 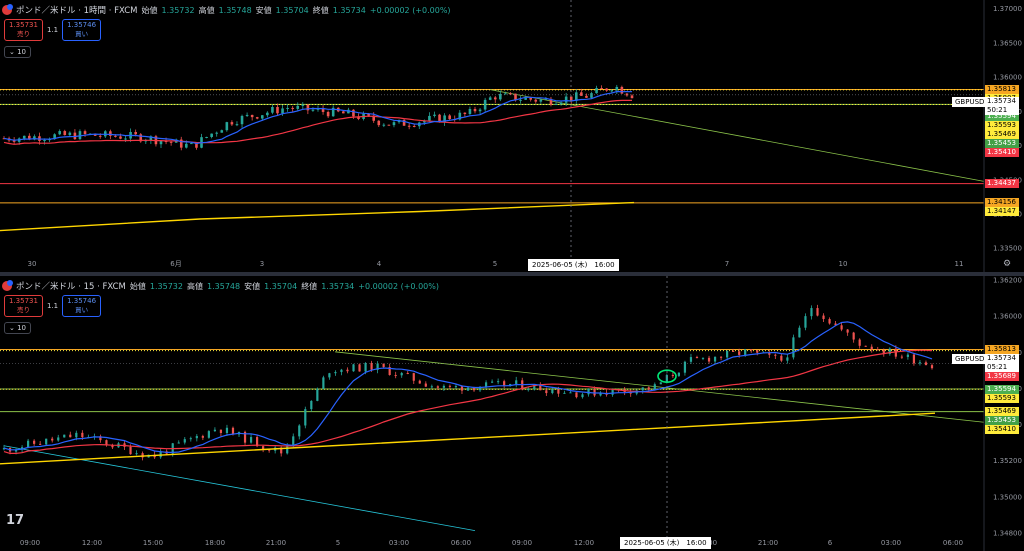 What do you see at coordinates (18, 52) in the screenshot?
I see `quantity-stepper: ⌄ 10` at bounding box center [18, 52].